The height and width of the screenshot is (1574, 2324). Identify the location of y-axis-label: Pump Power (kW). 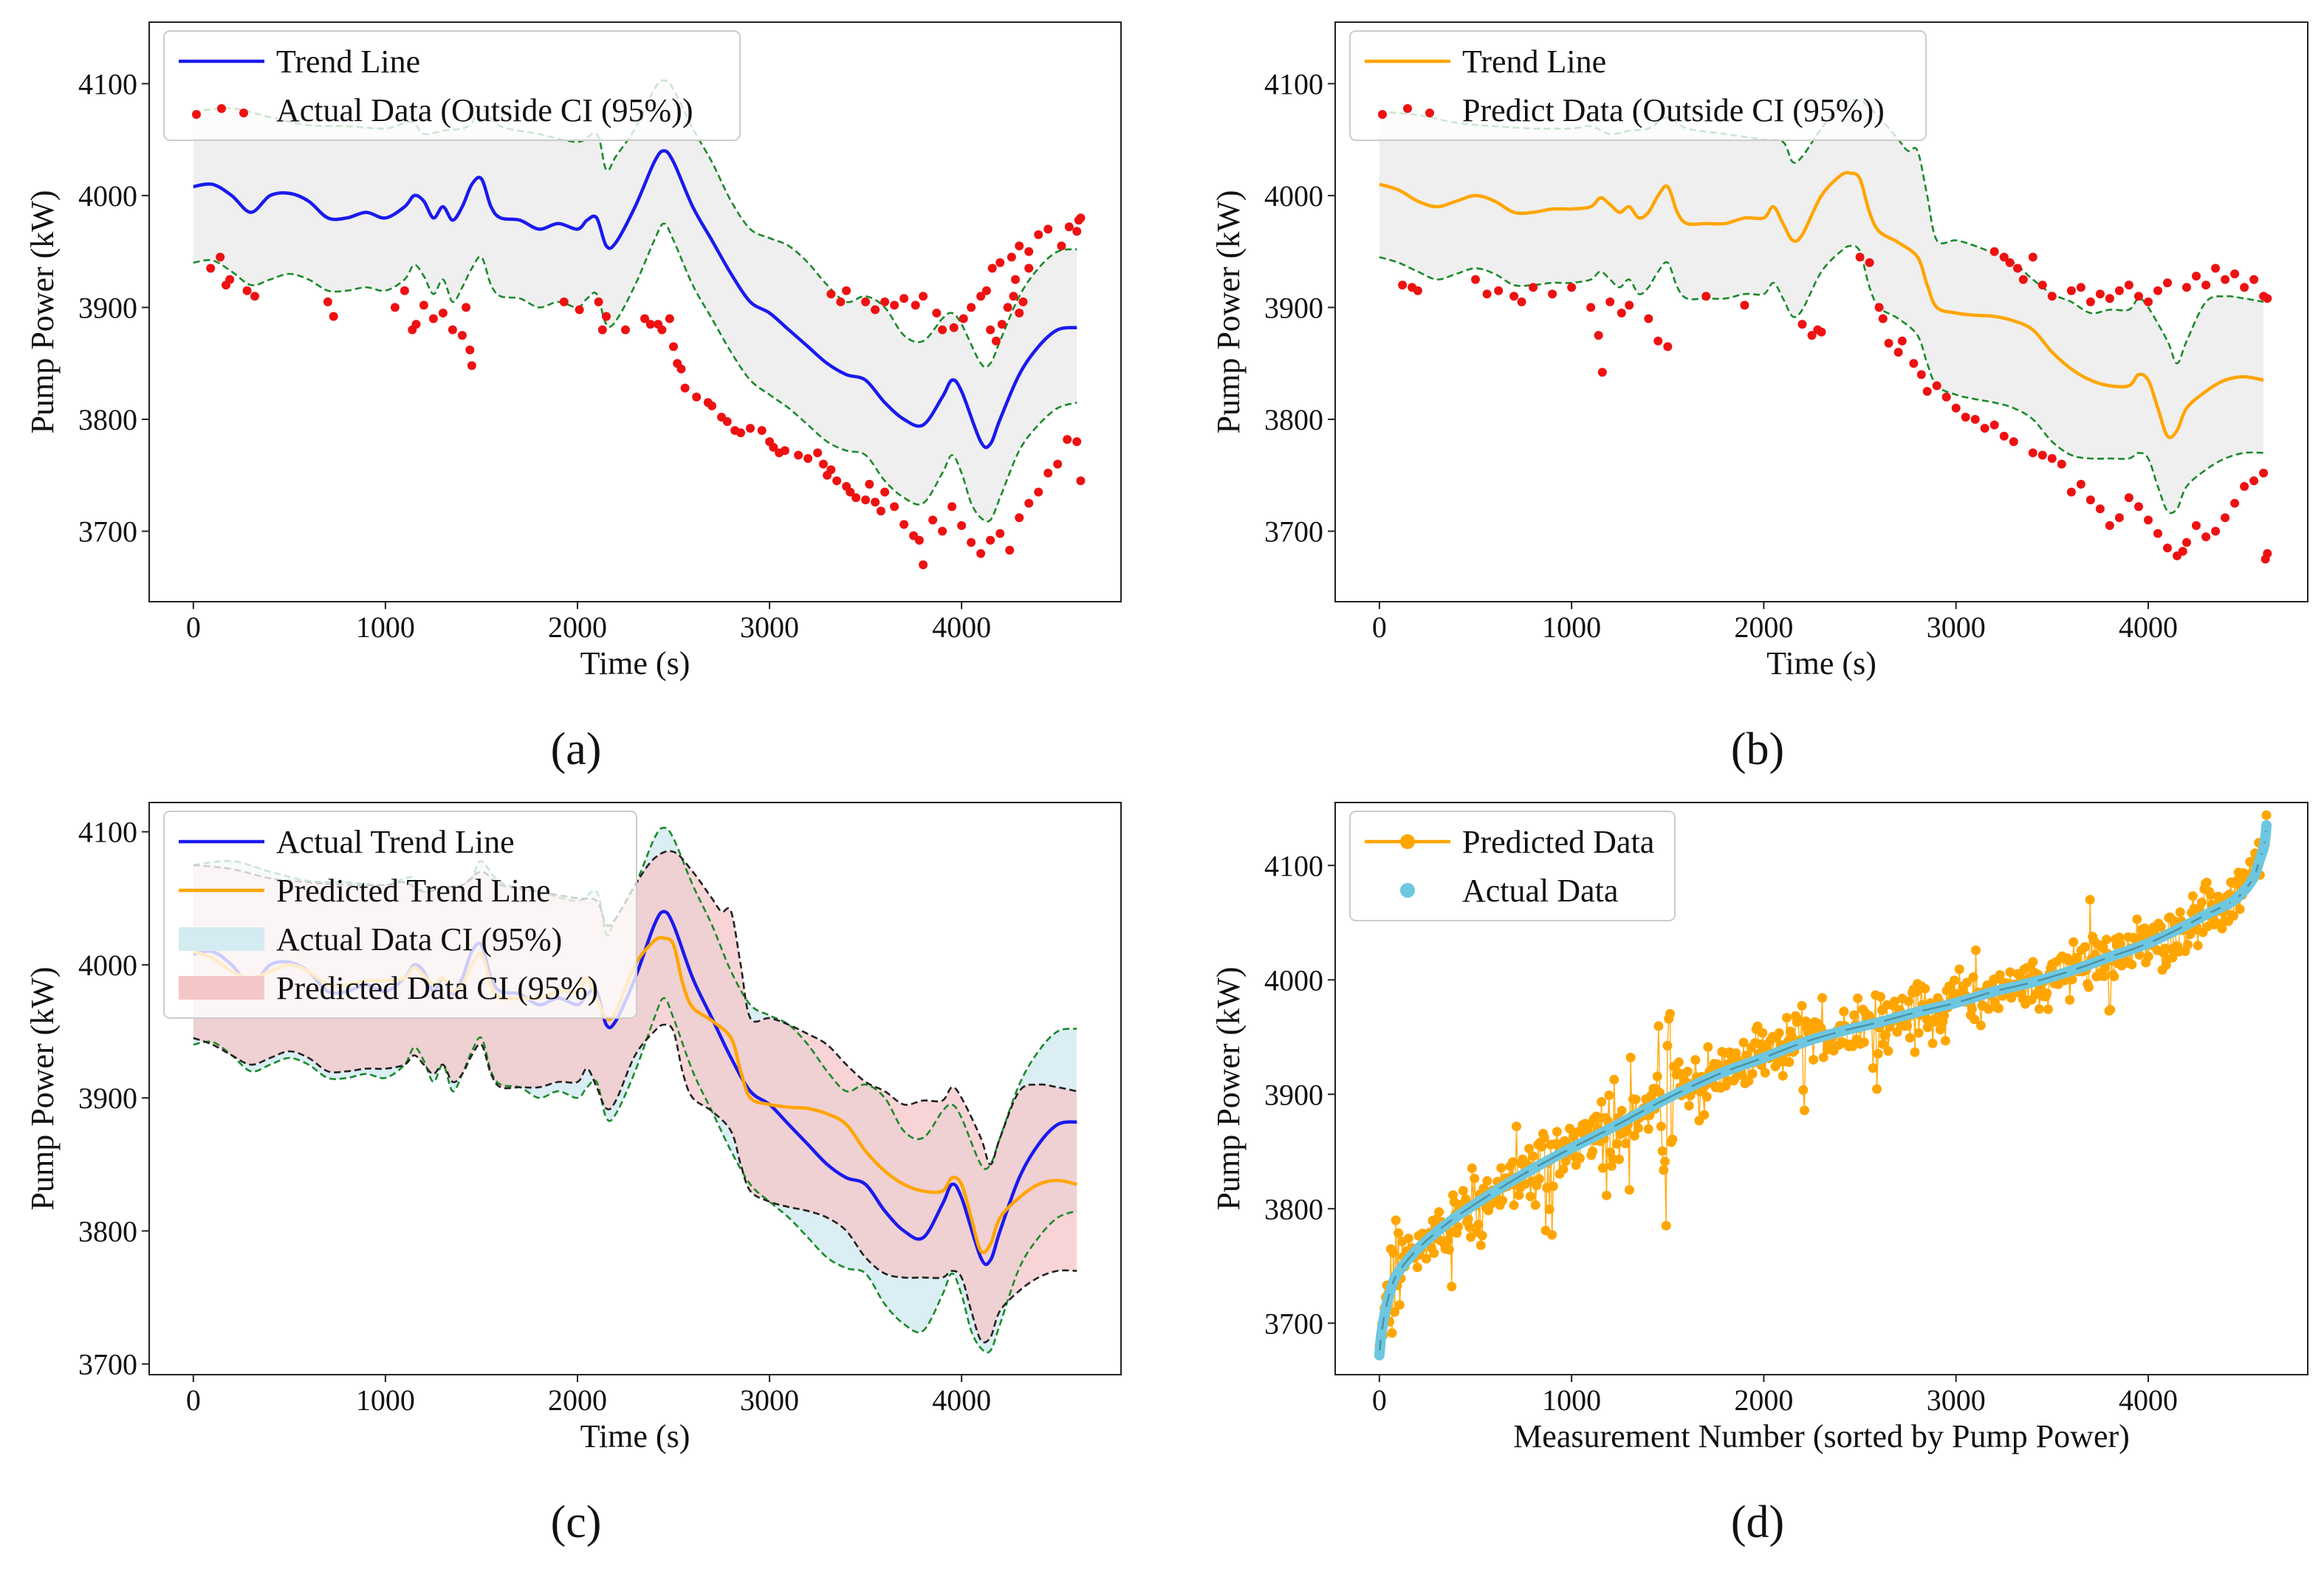
(42, 312).